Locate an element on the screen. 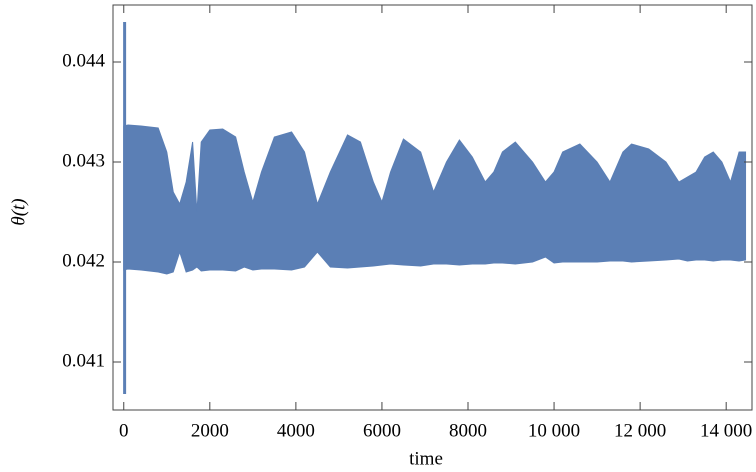  y-tick-label: 0.041 is located at coordinates (83, 360).